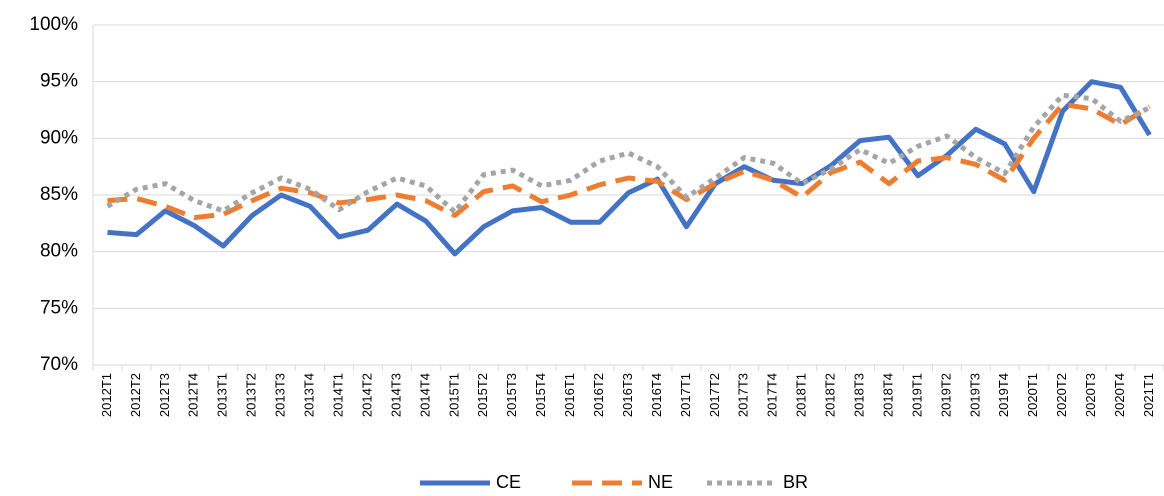 The height and width of the screenshot is (496, 1164). I want to click on x-tick-label: 2019T4, so click(1003, 395).